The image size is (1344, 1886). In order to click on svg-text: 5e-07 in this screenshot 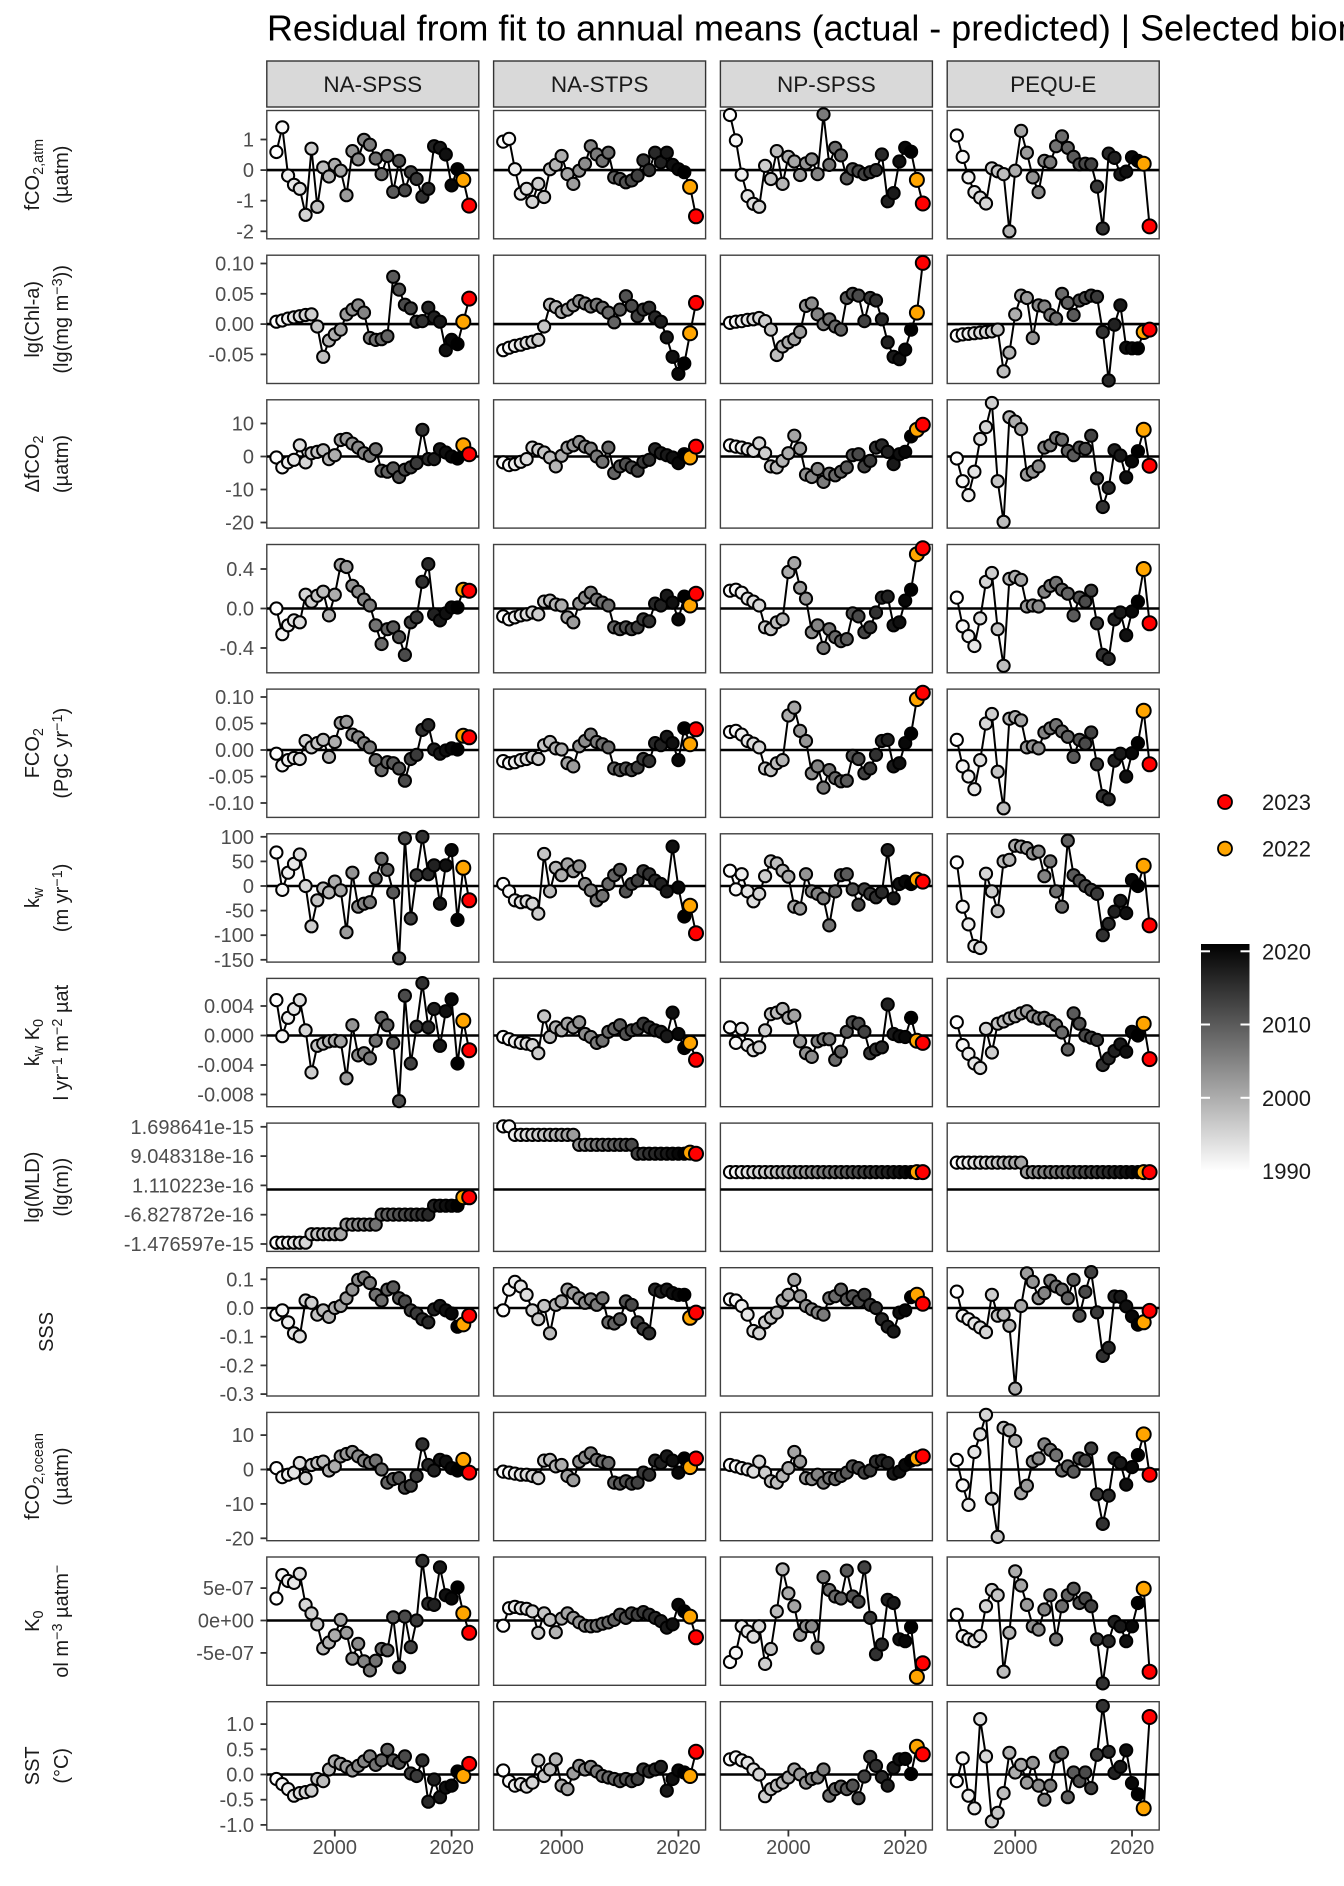, I will do `click(228, 1589)`.